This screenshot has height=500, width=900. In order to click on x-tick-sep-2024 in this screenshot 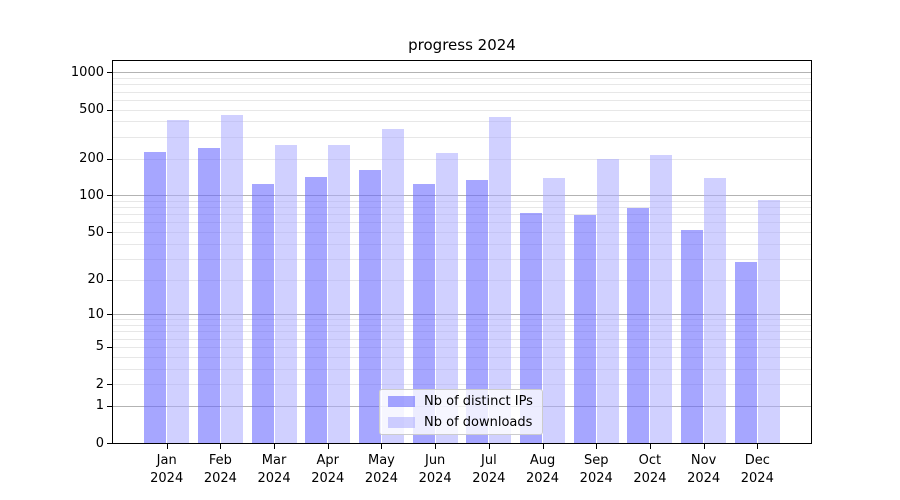, I will do `click(597, 446)`.